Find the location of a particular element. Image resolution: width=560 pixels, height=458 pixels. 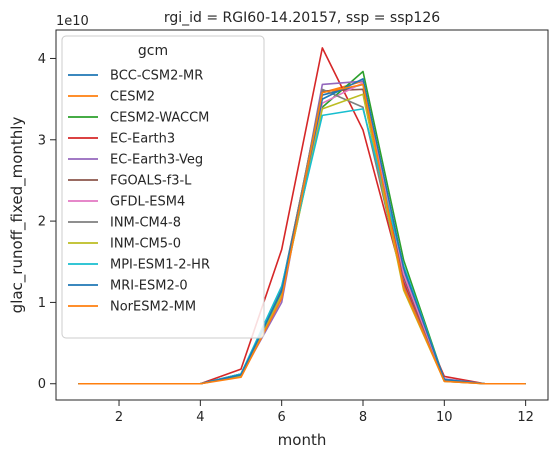

x-tick-label: 12 is located at coordinates (525, 417).